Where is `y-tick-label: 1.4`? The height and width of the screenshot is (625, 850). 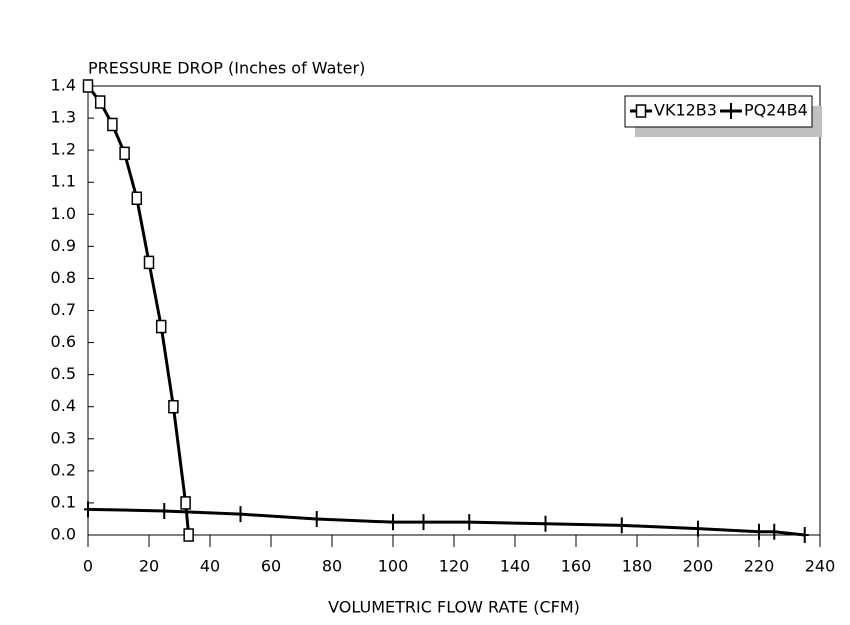 y-tick-label: 1.4 is located at coordinates (63, 85).